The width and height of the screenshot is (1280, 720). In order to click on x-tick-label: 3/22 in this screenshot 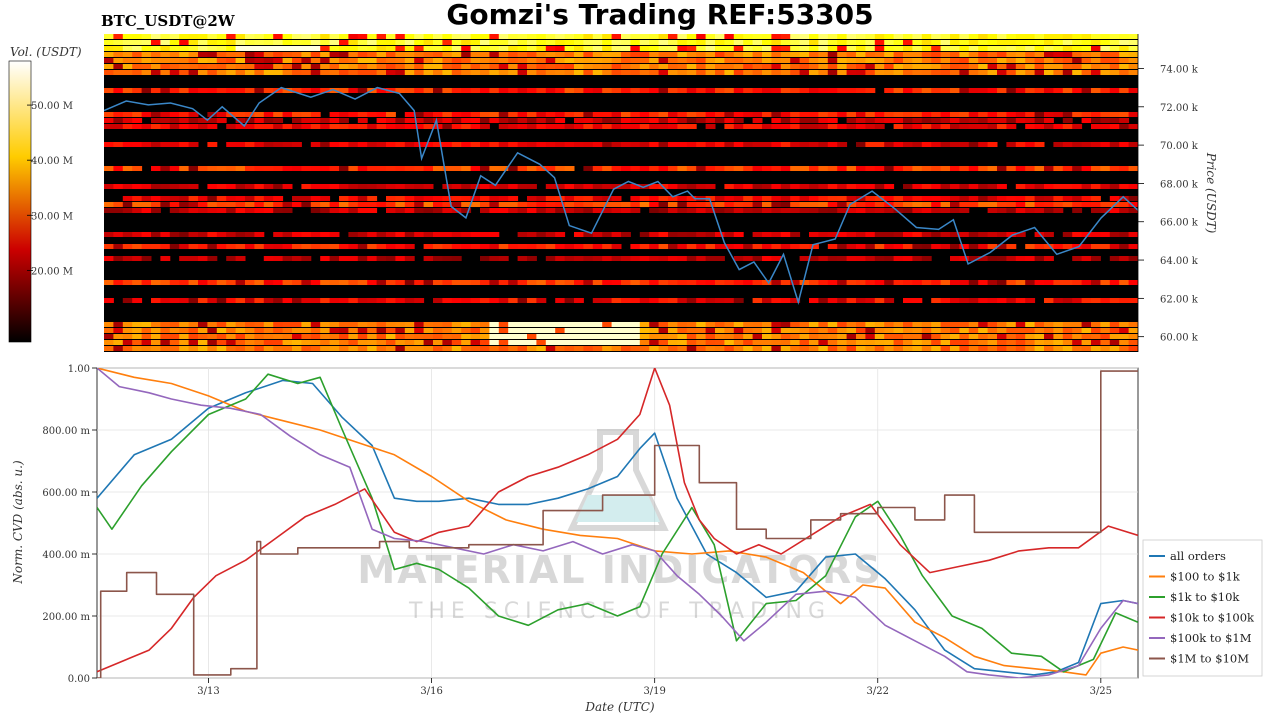, I will do `click(878, 691)`.